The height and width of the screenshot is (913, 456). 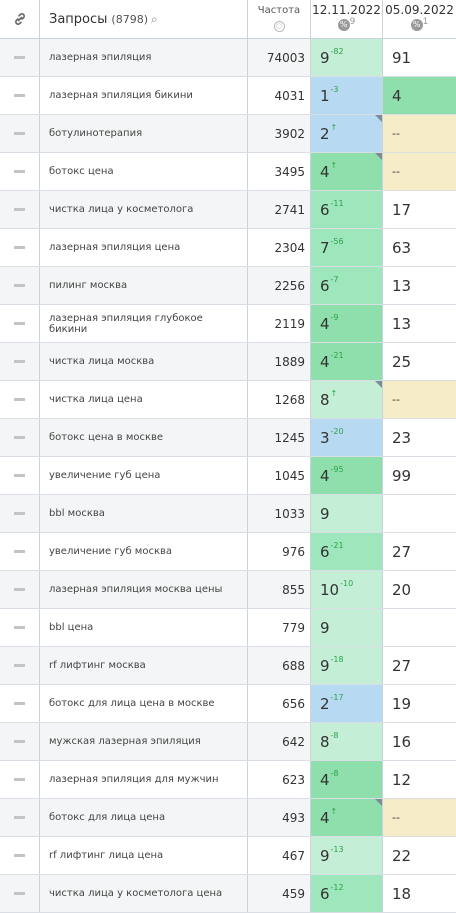 What do you see at coordinates (228, 894) in the screenshot?
I see `table-row: чистка лица у косметолога цена 459 6 -12 18` at bounding box center [228, 894].